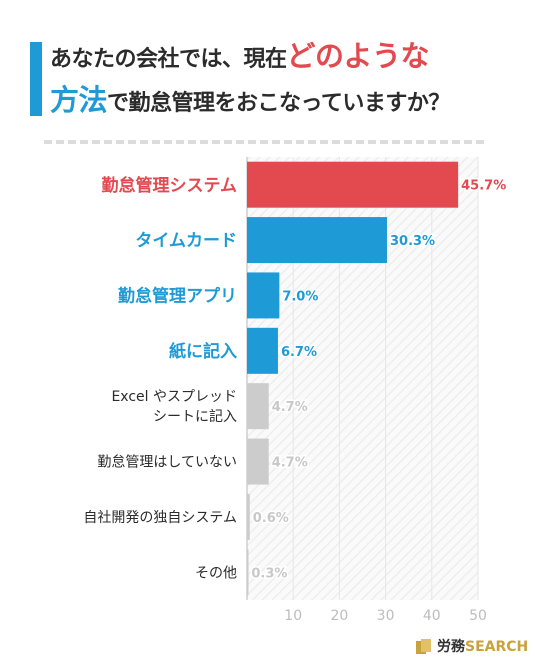  I want to click on value-label: 6.7%, so click(299, 352).